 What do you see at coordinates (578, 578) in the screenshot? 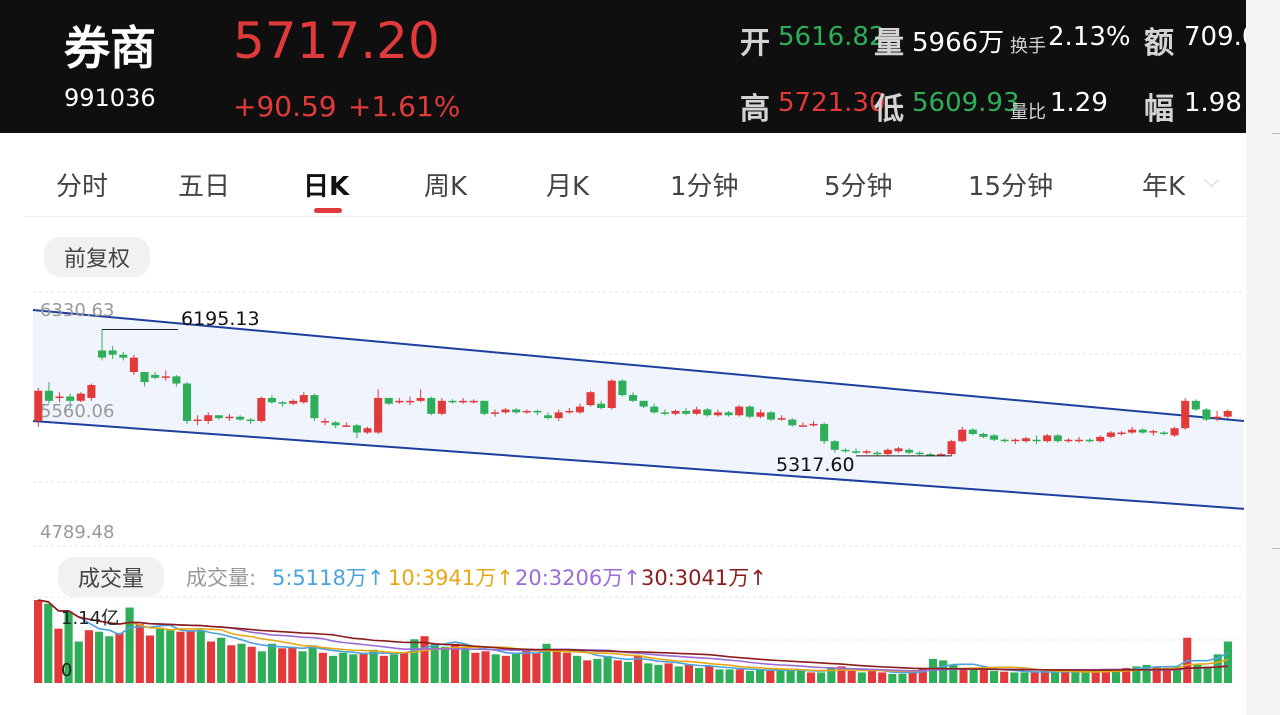
I see `volume-ma20-value: 20:3206万↑` at bounding box center [578, 578].